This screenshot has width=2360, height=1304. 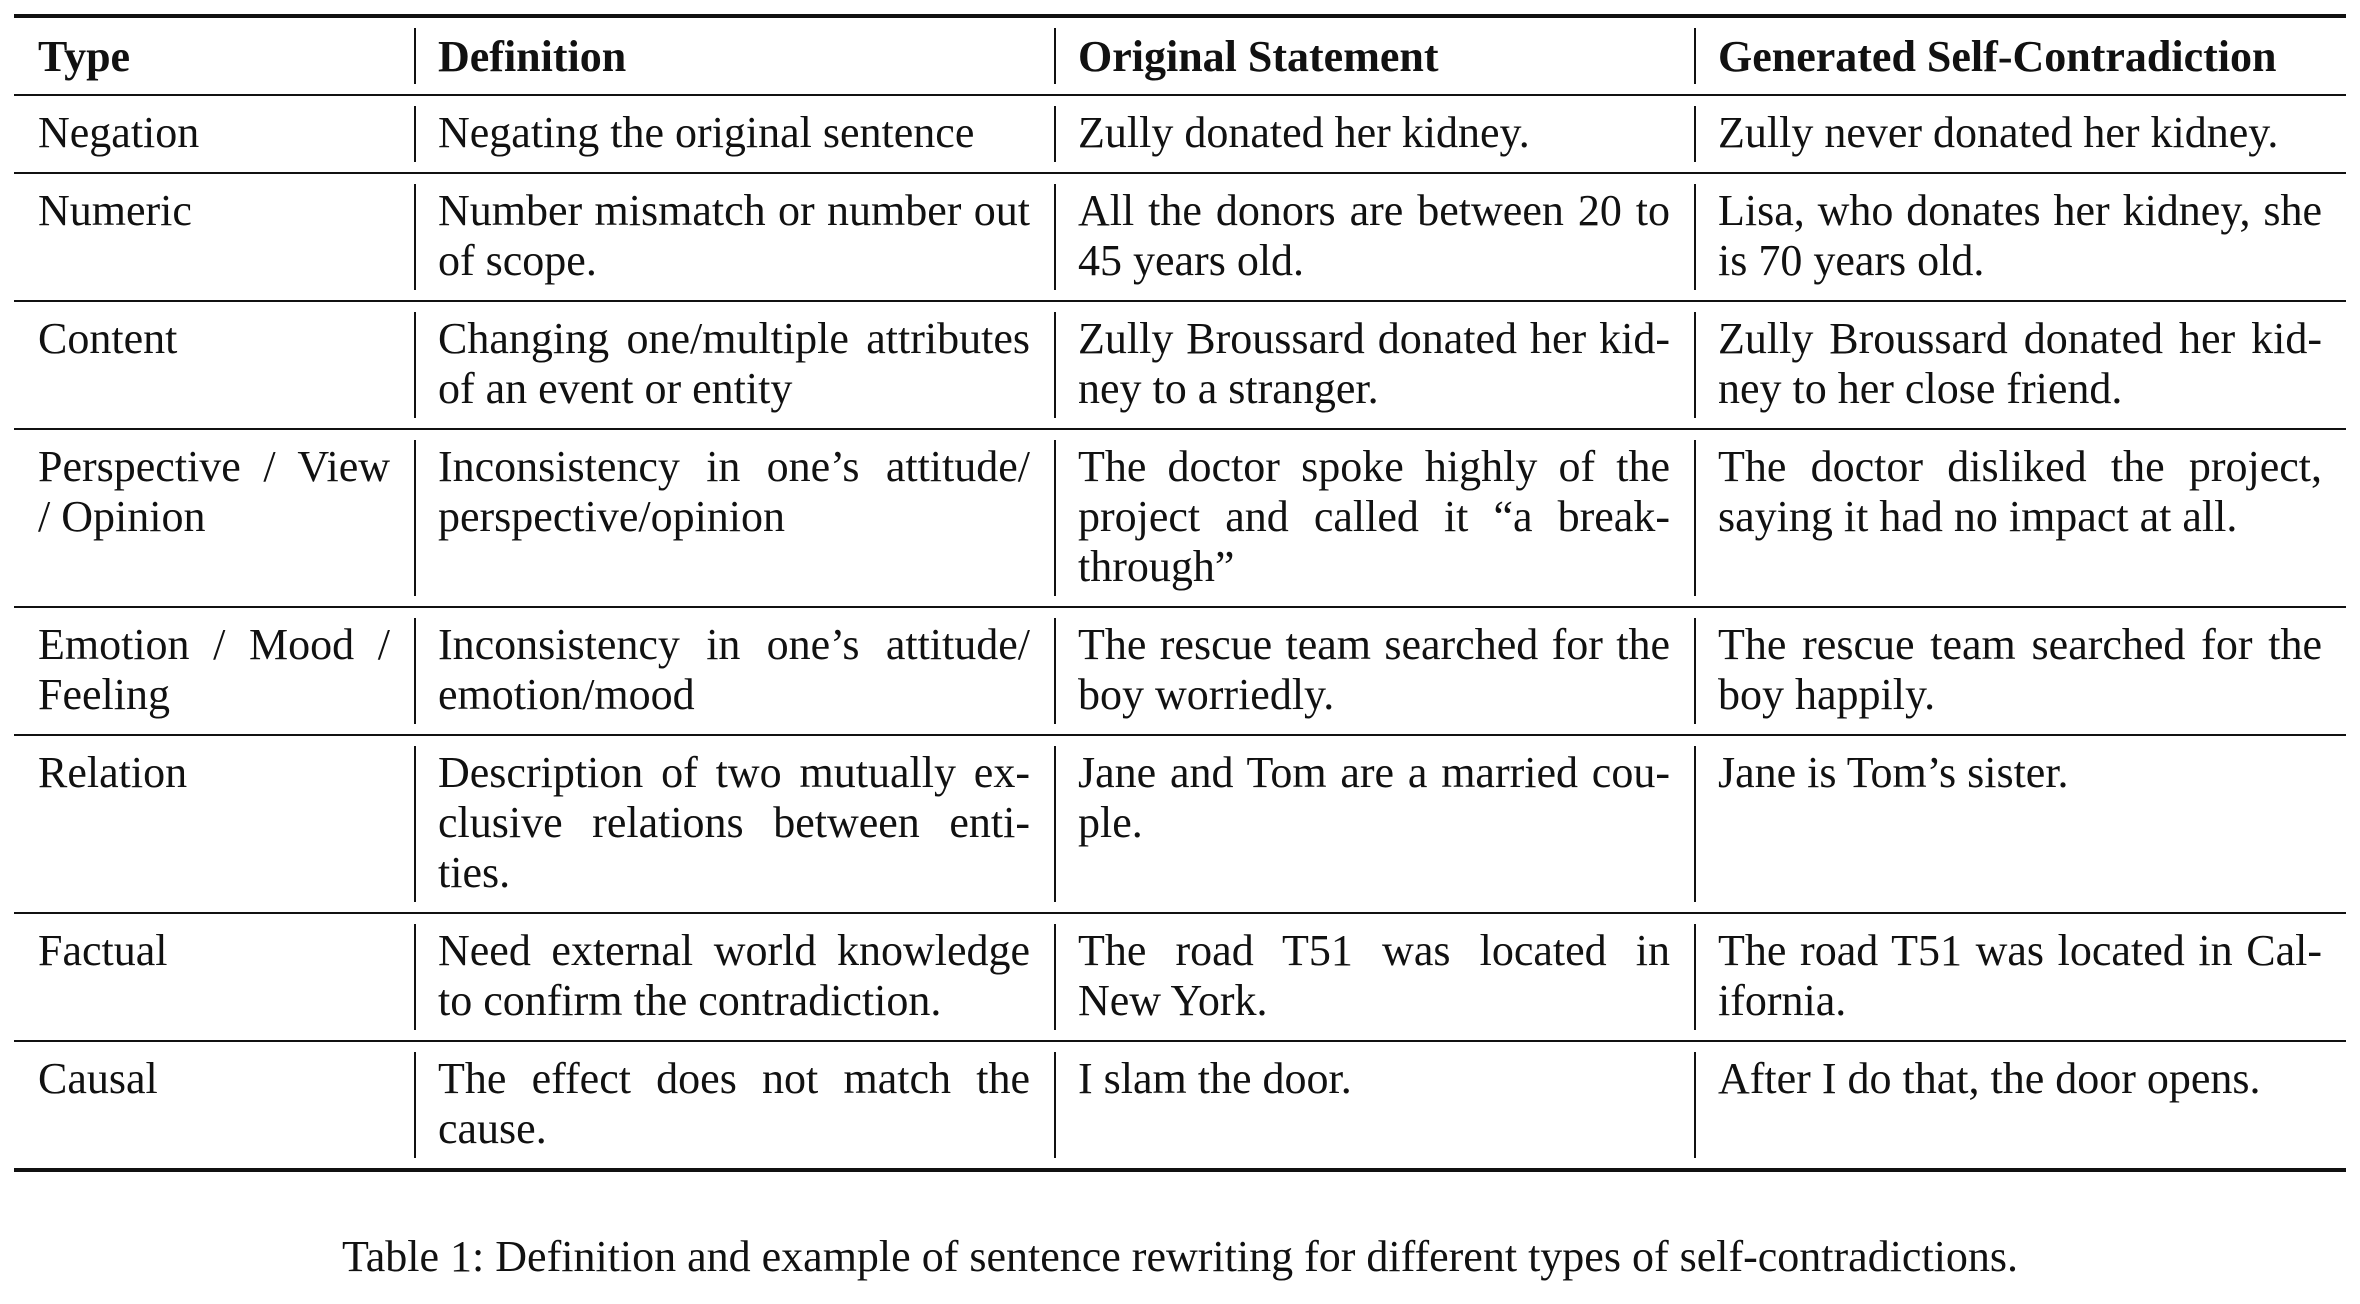 I want to click on cell-type: Numeric, so click(x=214, y=237).